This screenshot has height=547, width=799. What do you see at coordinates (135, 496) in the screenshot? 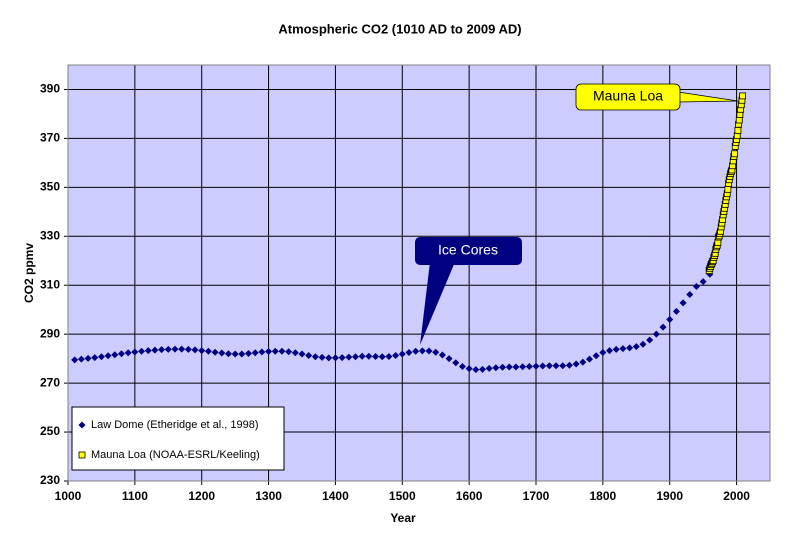
I see `x-tick-label: 1100` at bounding box center [135, 496].